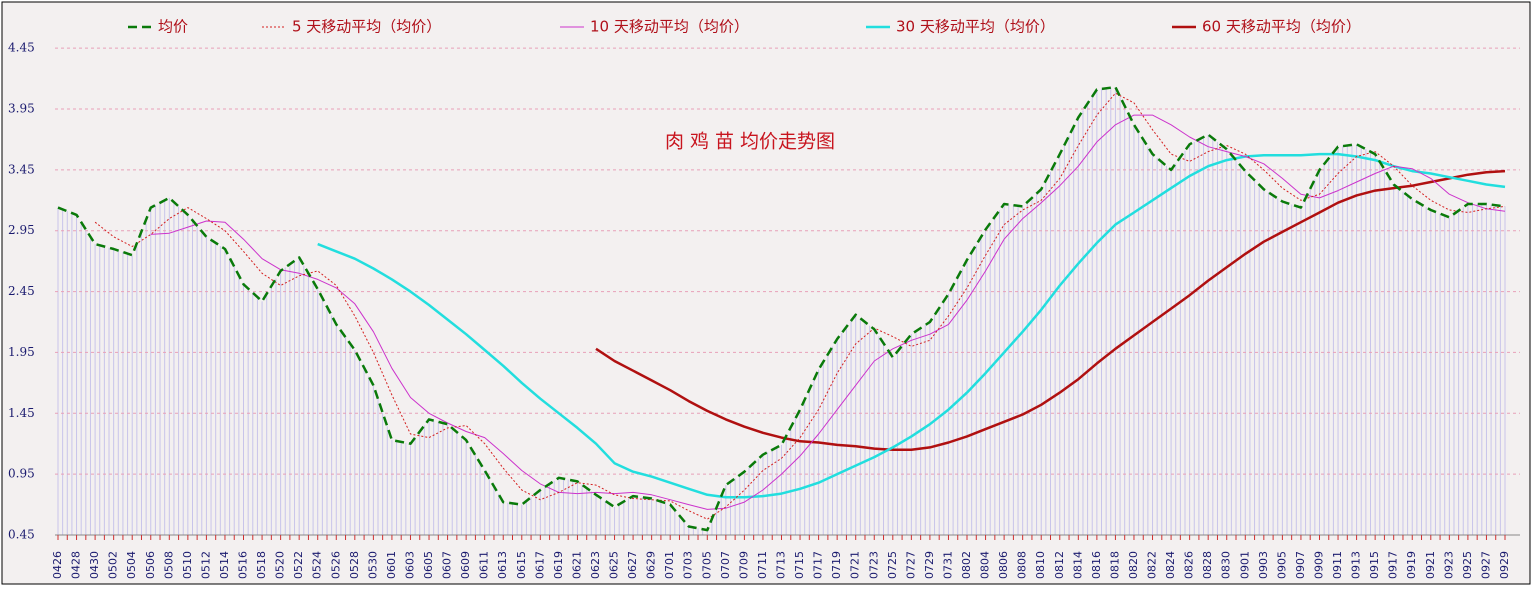 This screenshot has height=601, width=1535. I want to click on x-tick-label: 0802, so click(966, 565).